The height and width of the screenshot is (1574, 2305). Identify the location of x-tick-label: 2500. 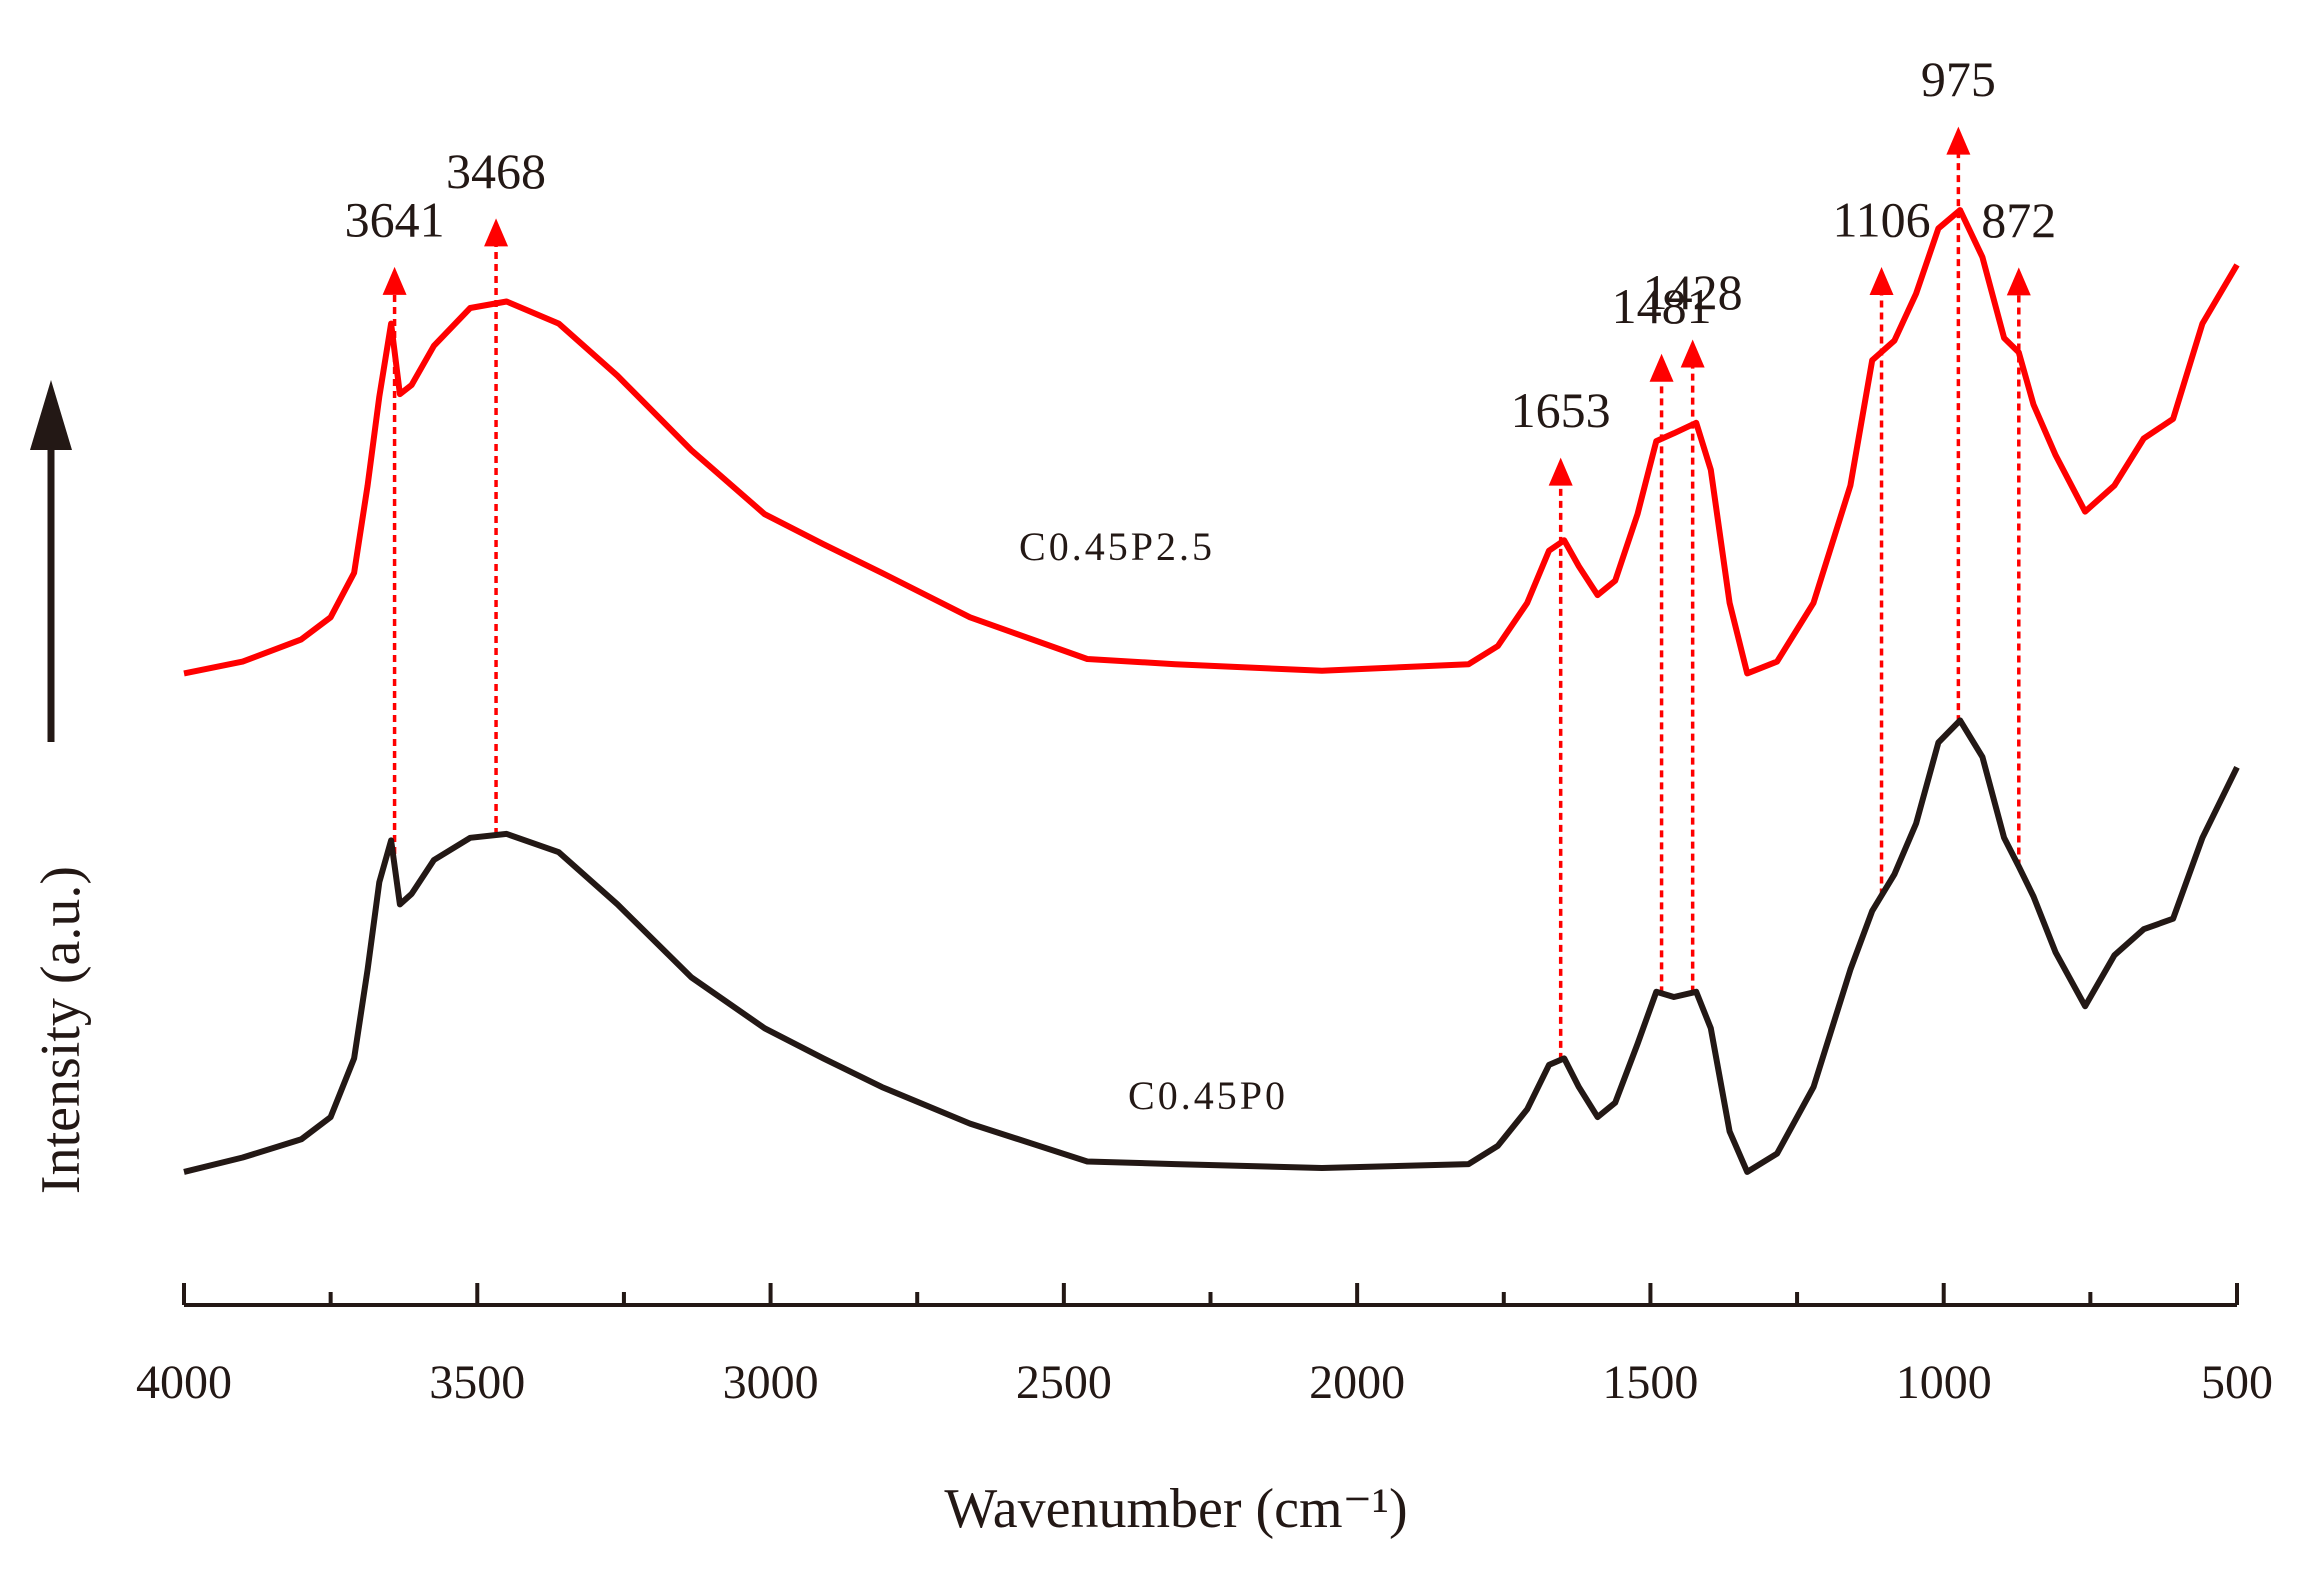
(1064, 1382).